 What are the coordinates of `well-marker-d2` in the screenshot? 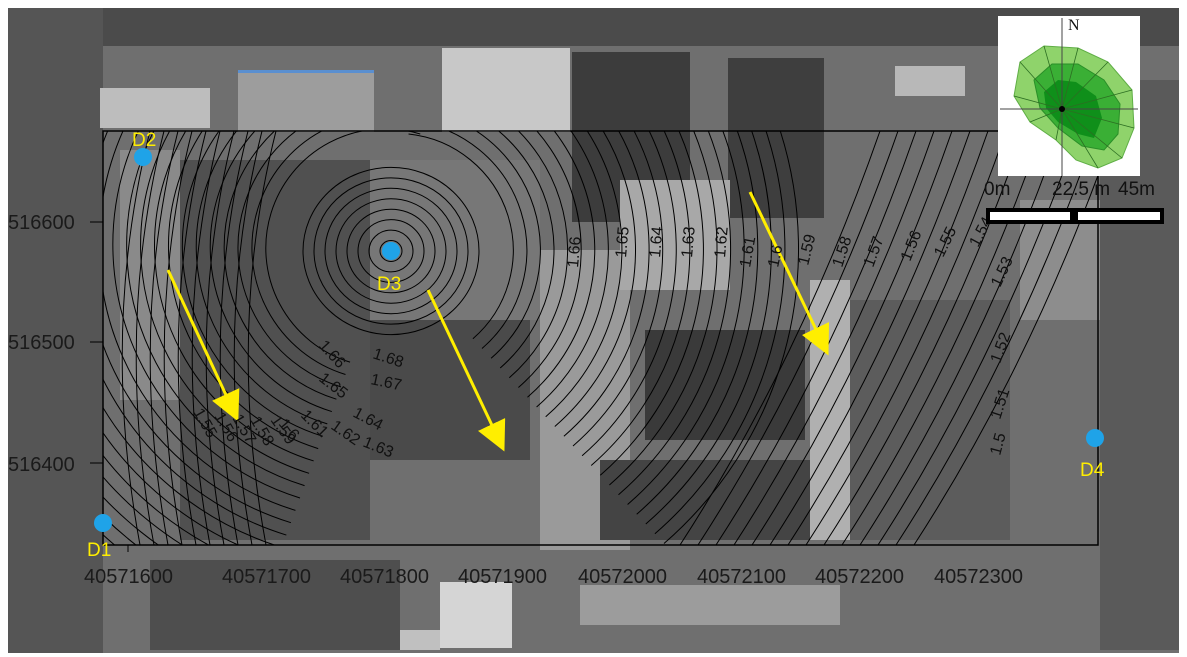 It's located at (143, 157).